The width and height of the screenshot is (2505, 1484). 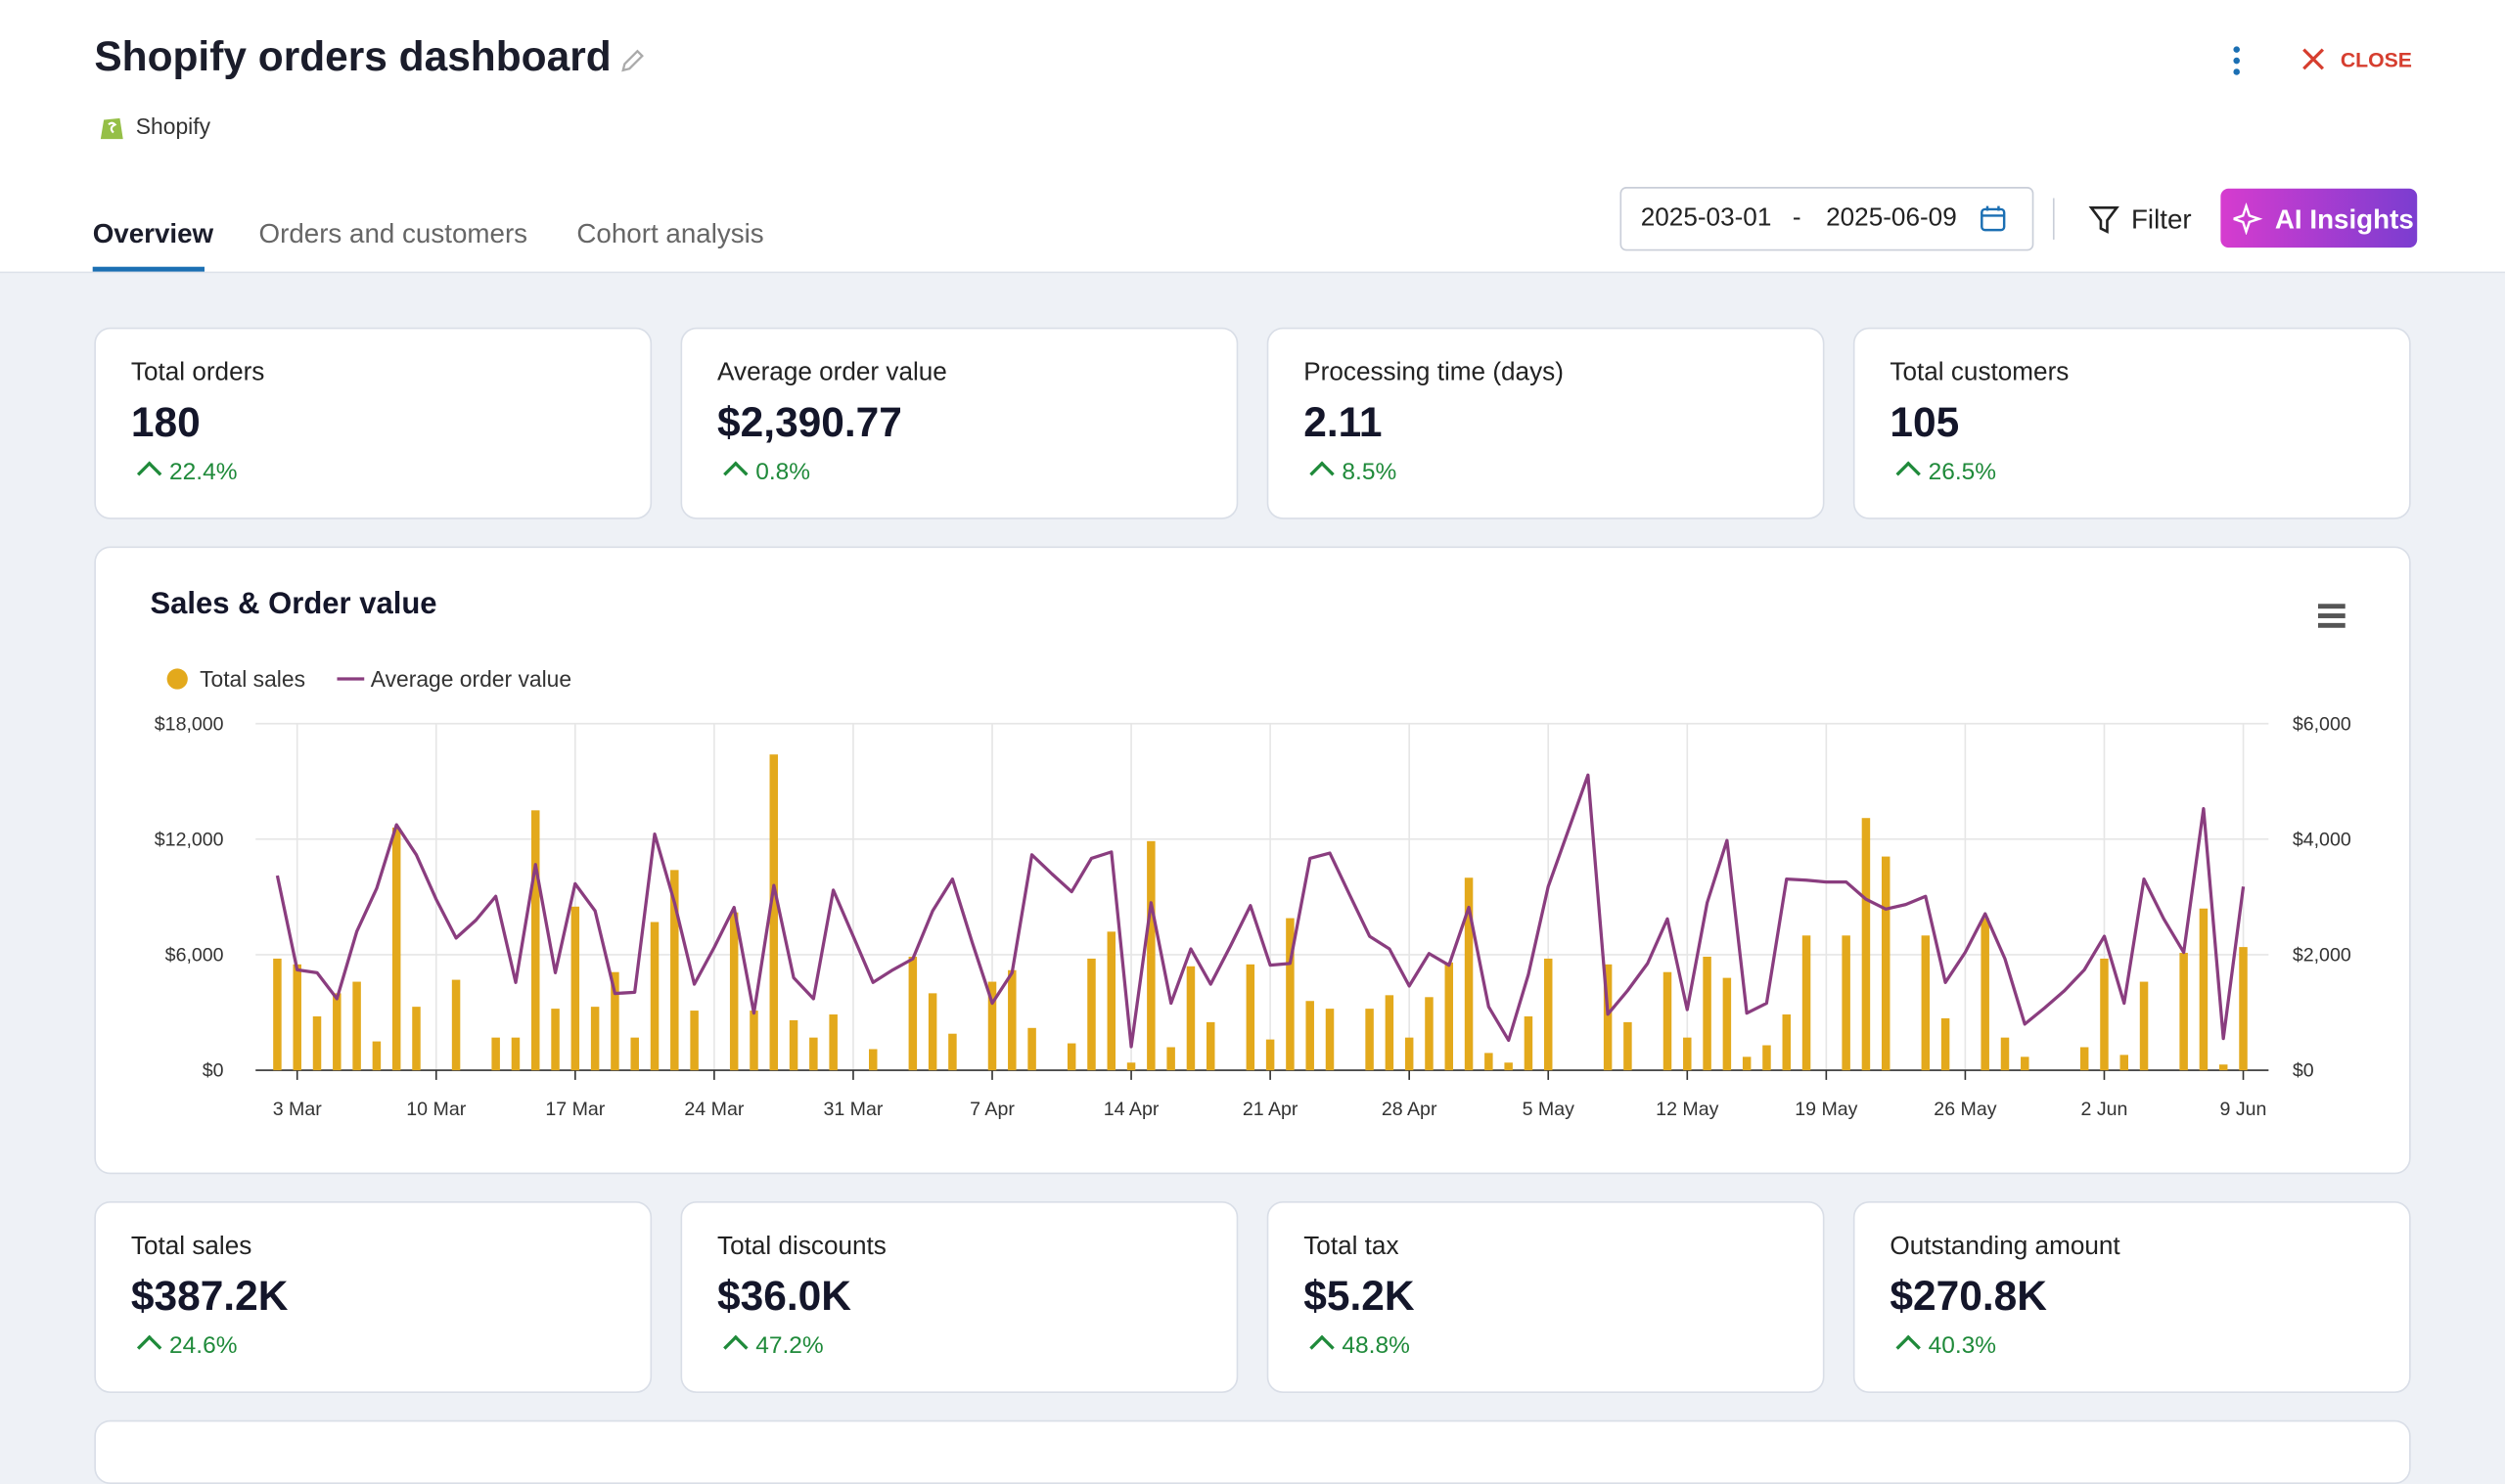 What do you see at coordinates (2322, 956) in the screenshot?
I see `y2-tick-label: $2,000` at bounding box center [2322, 956].